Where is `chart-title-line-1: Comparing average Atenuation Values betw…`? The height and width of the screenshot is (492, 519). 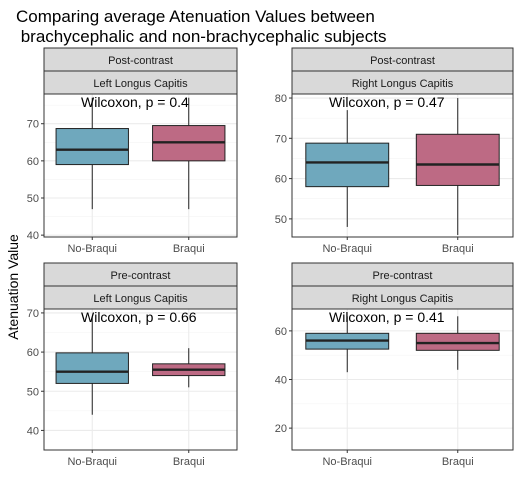 chart-title-line-1: Comparing average Atenuation Values betw… is located at coordinates (195, 16).